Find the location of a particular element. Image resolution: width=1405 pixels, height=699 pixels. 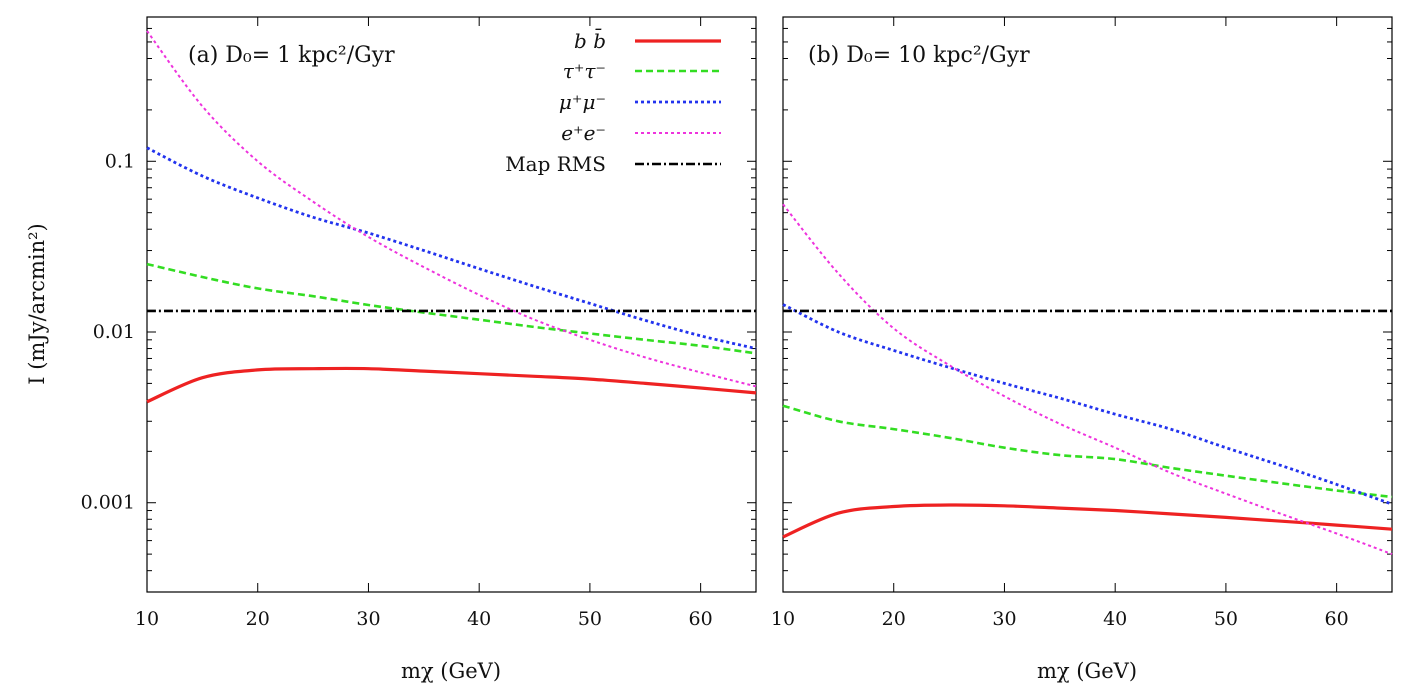

panel-b-x-tick-label: 10 is located at coordinates (783, 619).